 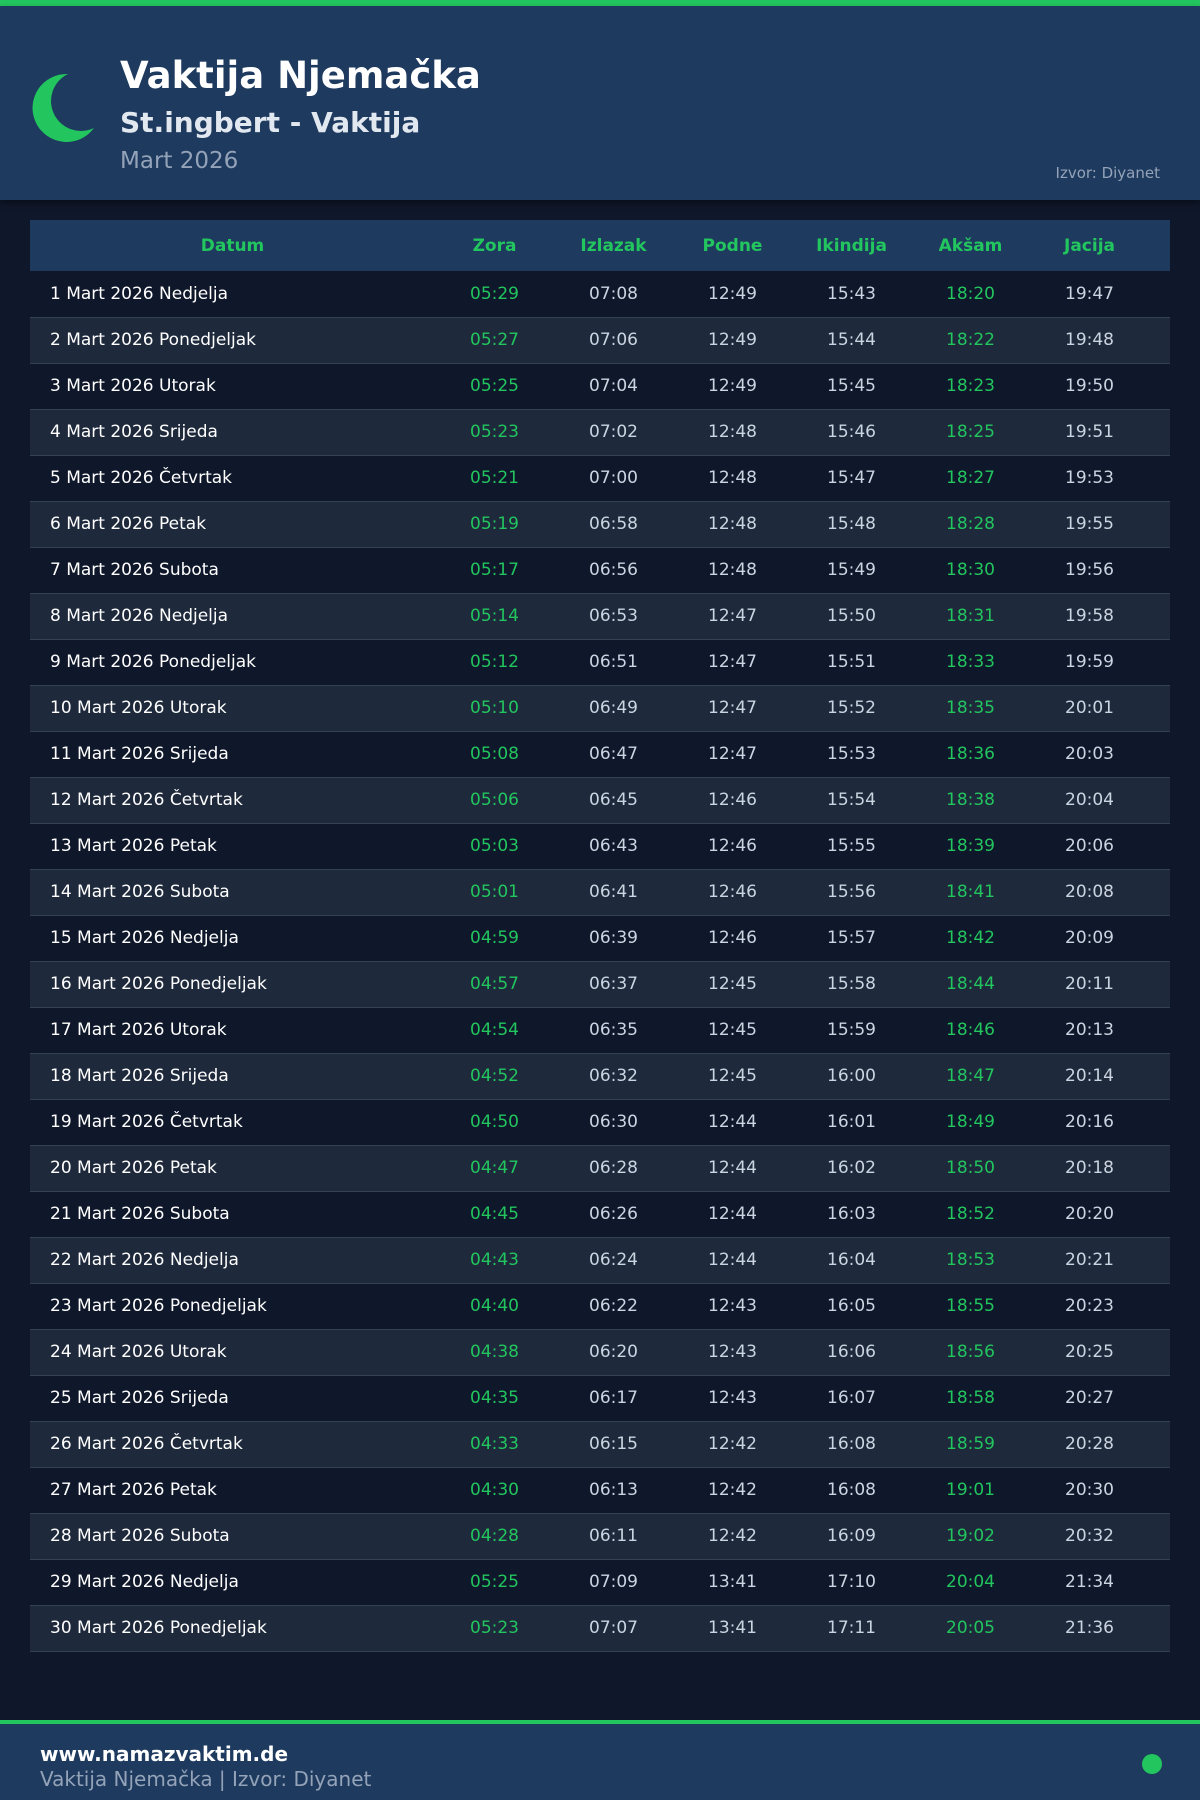 I want to click on column-header-izlazak: Izlazak, so click(x=613, y=245).